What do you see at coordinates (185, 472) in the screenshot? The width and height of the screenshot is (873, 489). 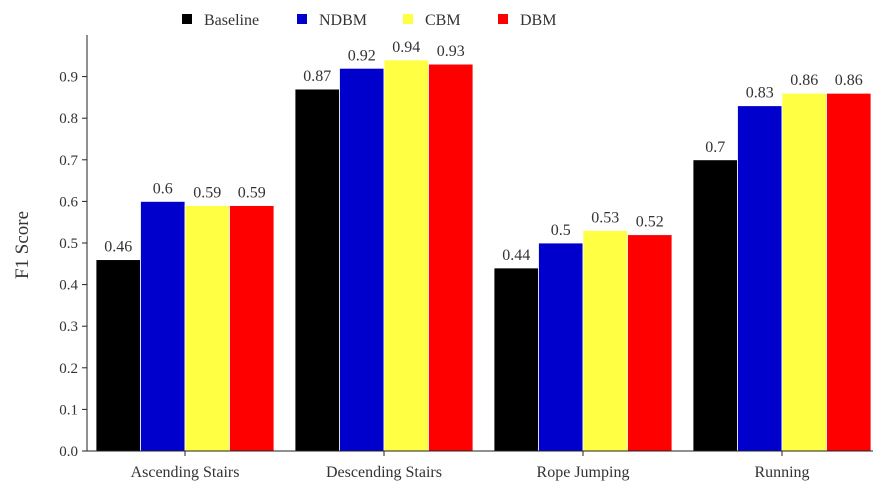 I see `x-category-label: Ascending Stairs` at bounding box center [185, 472].